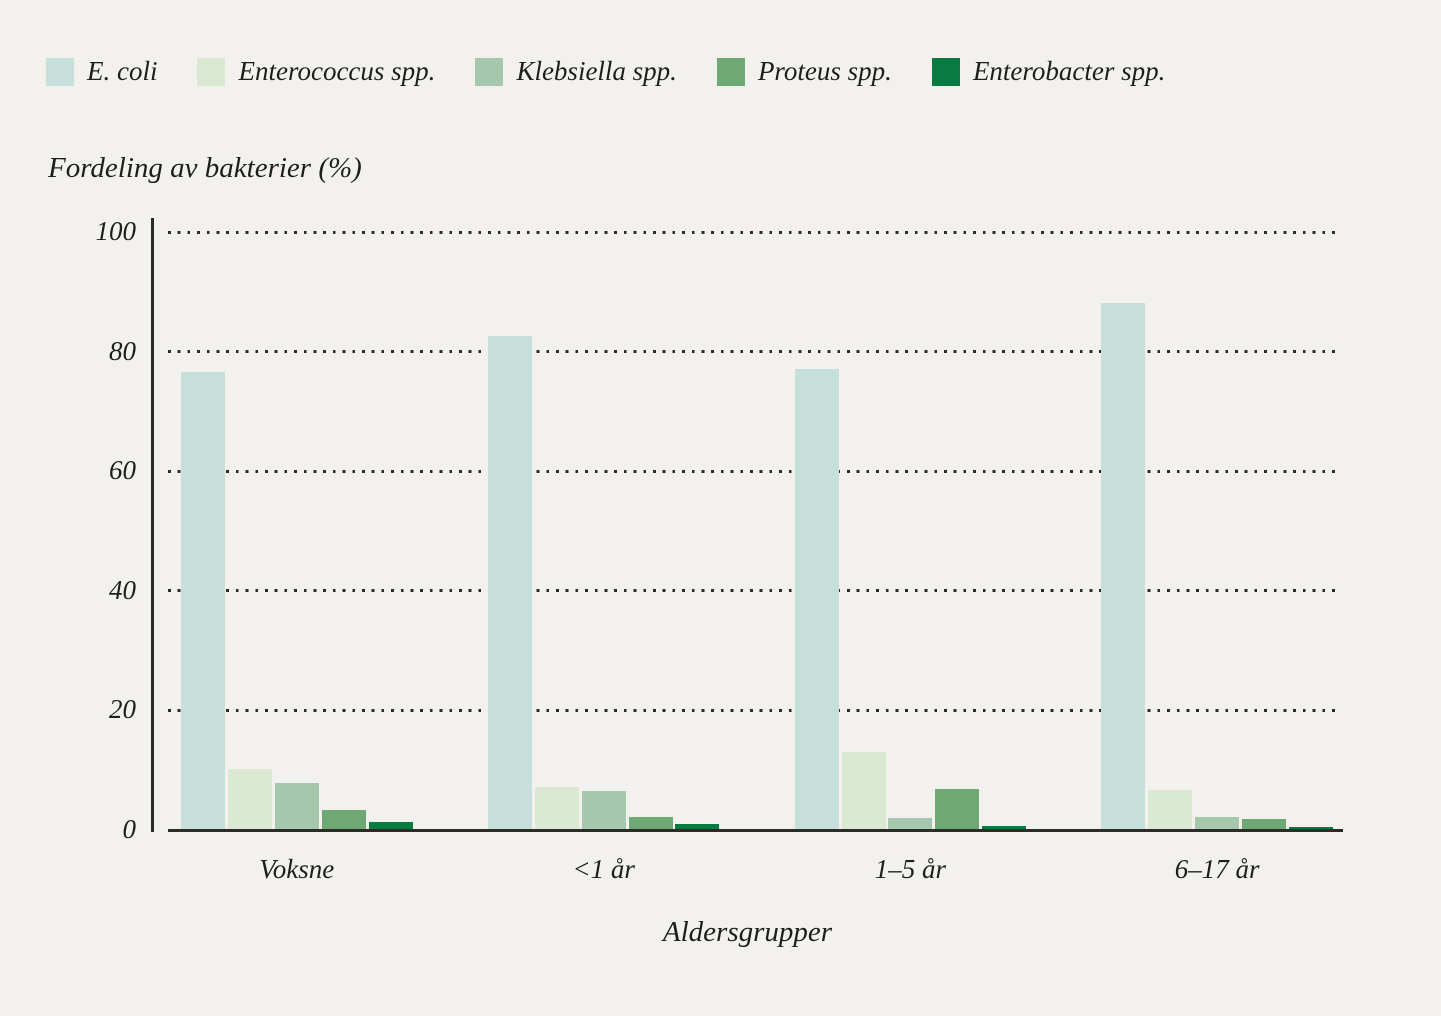  I want to click on y-tick-label: 60, so click(122, 470).